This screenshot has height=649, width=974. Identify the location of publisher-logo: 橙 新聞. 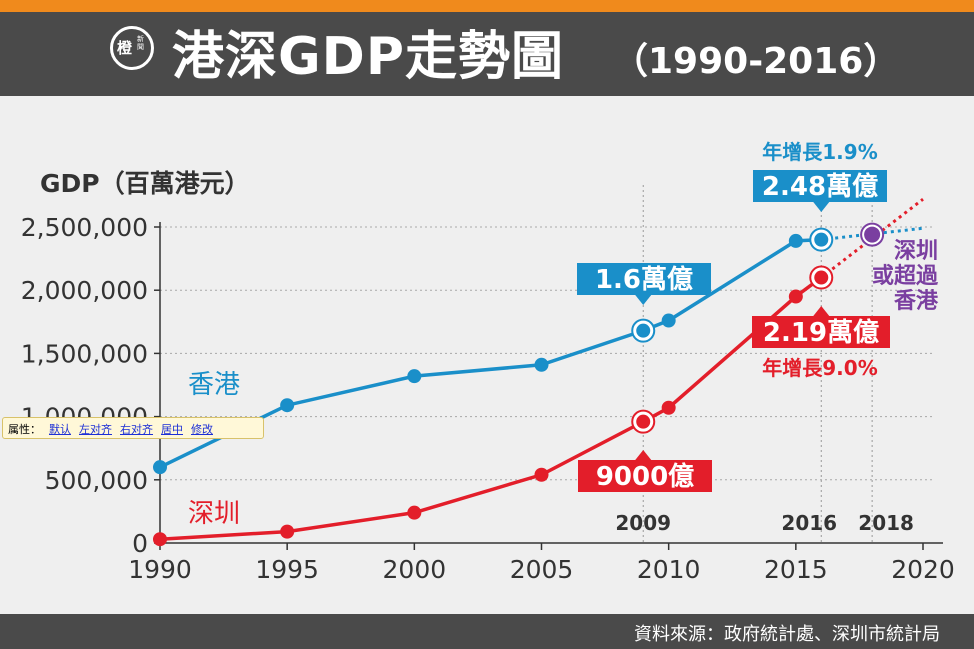
(132, 48).